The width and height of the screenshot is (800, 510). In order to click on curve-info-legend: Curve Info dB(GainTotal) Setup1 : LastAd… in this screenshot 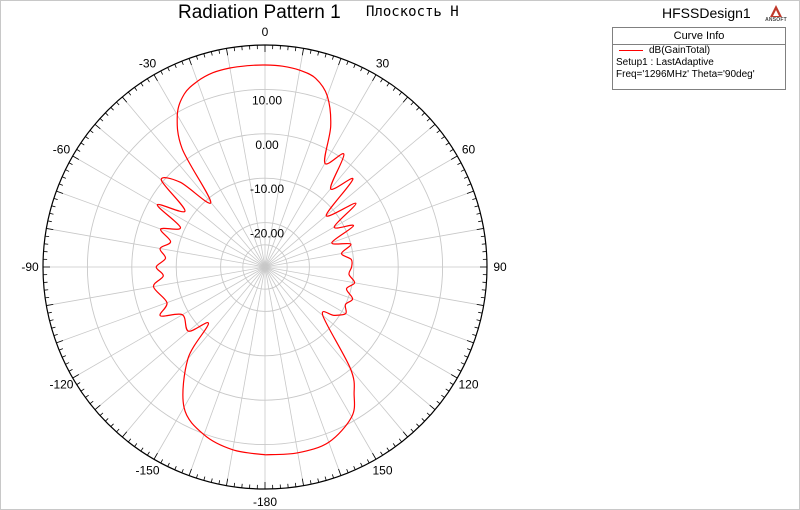, I will do `click(699, 58)`.